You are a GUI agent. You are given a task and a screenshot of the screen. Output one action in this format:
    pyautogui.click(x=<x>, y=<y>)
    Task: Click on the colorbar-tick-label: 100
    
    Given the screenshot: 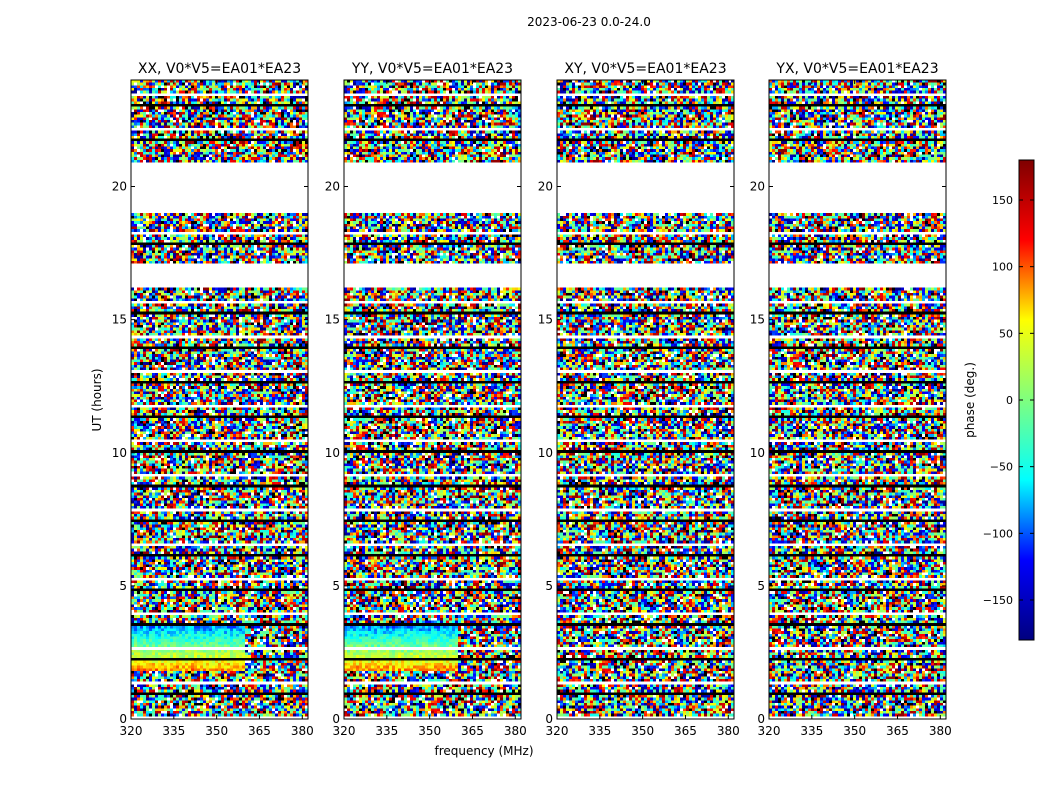 What is the action you would take?
    pyautogui.click(x=1002, y=267)
    